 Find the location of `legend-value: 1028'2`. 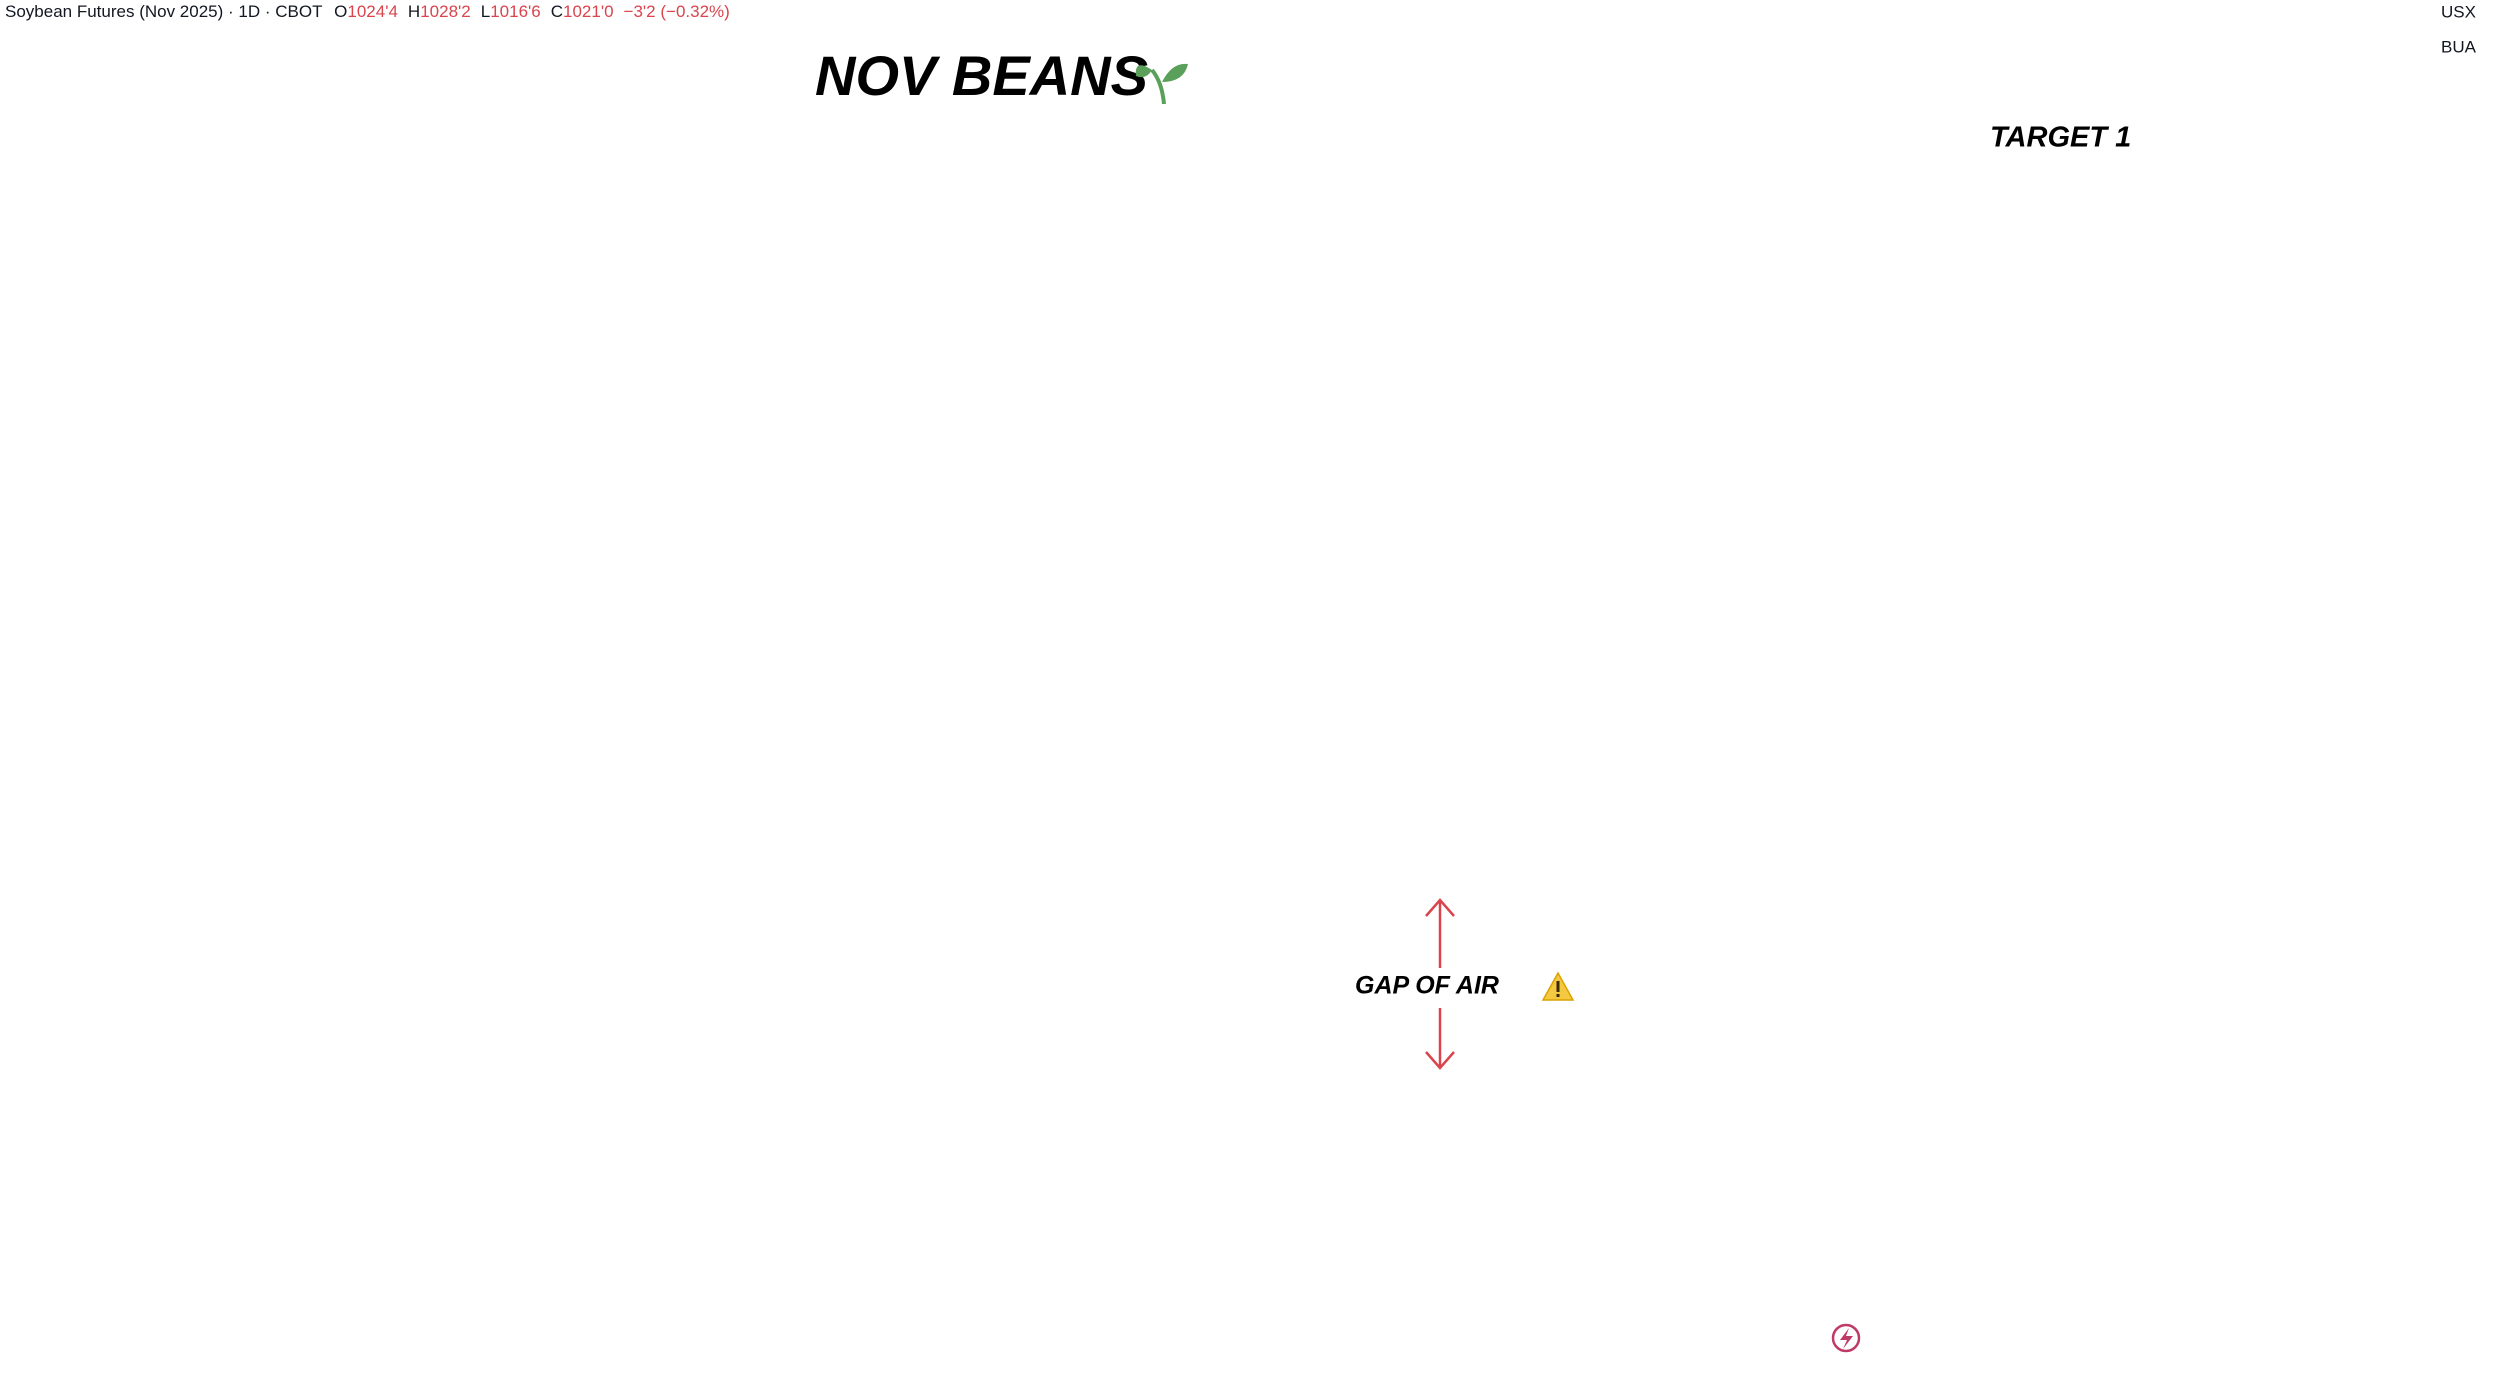

legend-value: 1028'2 is located at coordinates (445, 11).